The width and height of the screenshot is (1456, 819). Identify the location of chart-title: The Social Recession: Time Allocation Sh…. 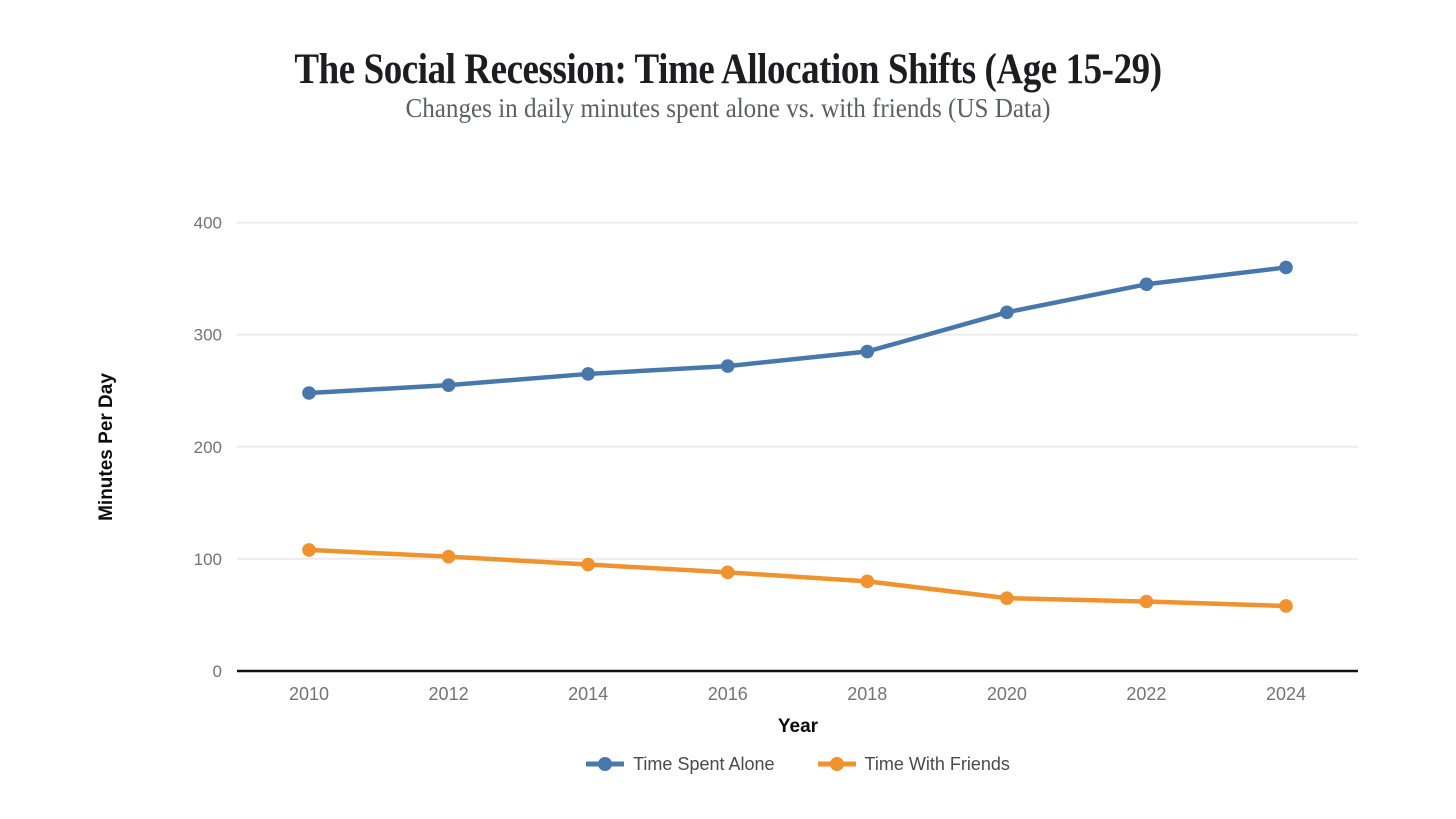
(728, 69).